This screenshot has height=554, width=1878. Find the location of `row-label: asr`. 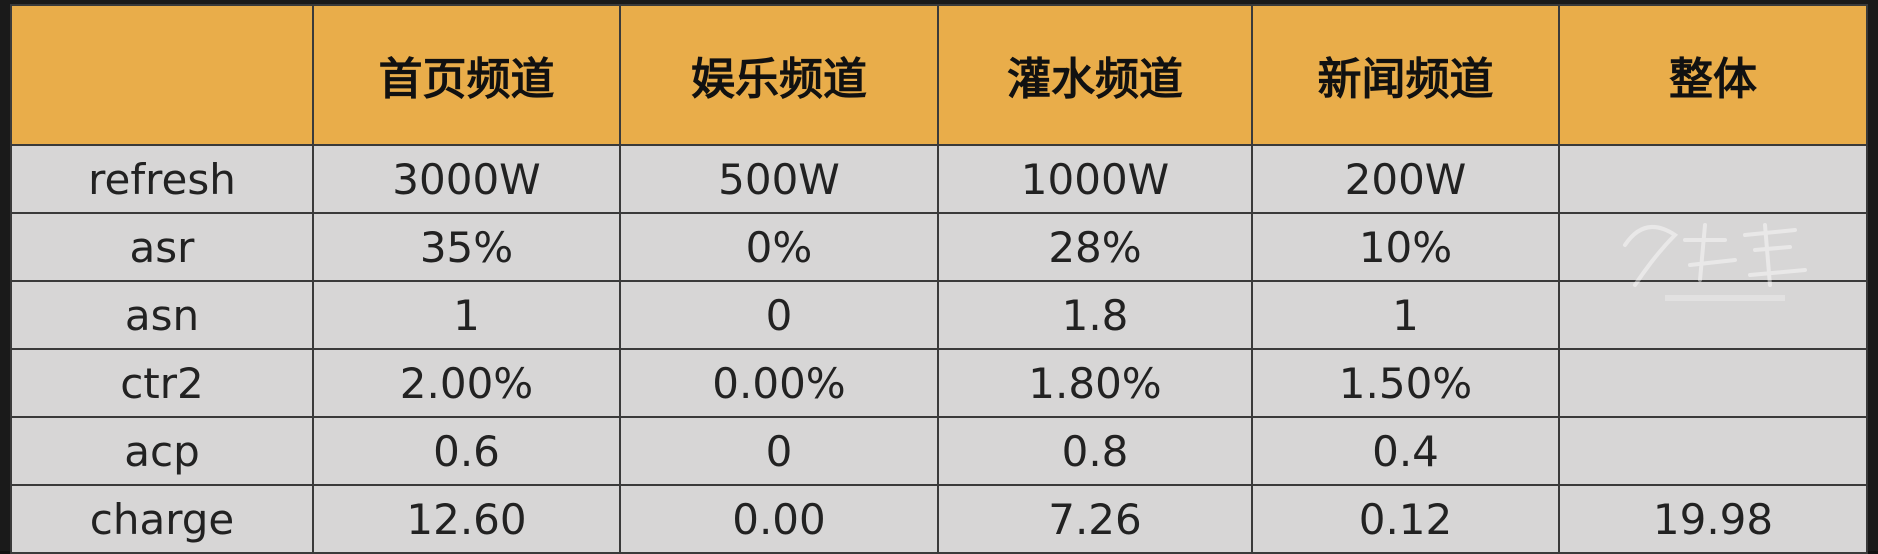

row-label: asr is located at coordinates (162, 247).